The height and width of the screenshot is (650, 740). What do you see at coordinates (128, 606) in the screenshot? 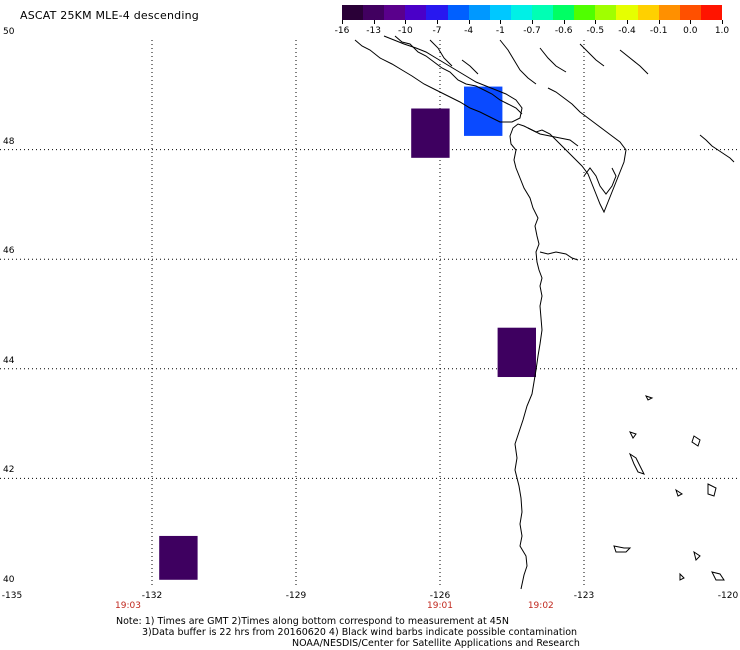
I see `time-label: 19:03` at bounding box center [128, 606].